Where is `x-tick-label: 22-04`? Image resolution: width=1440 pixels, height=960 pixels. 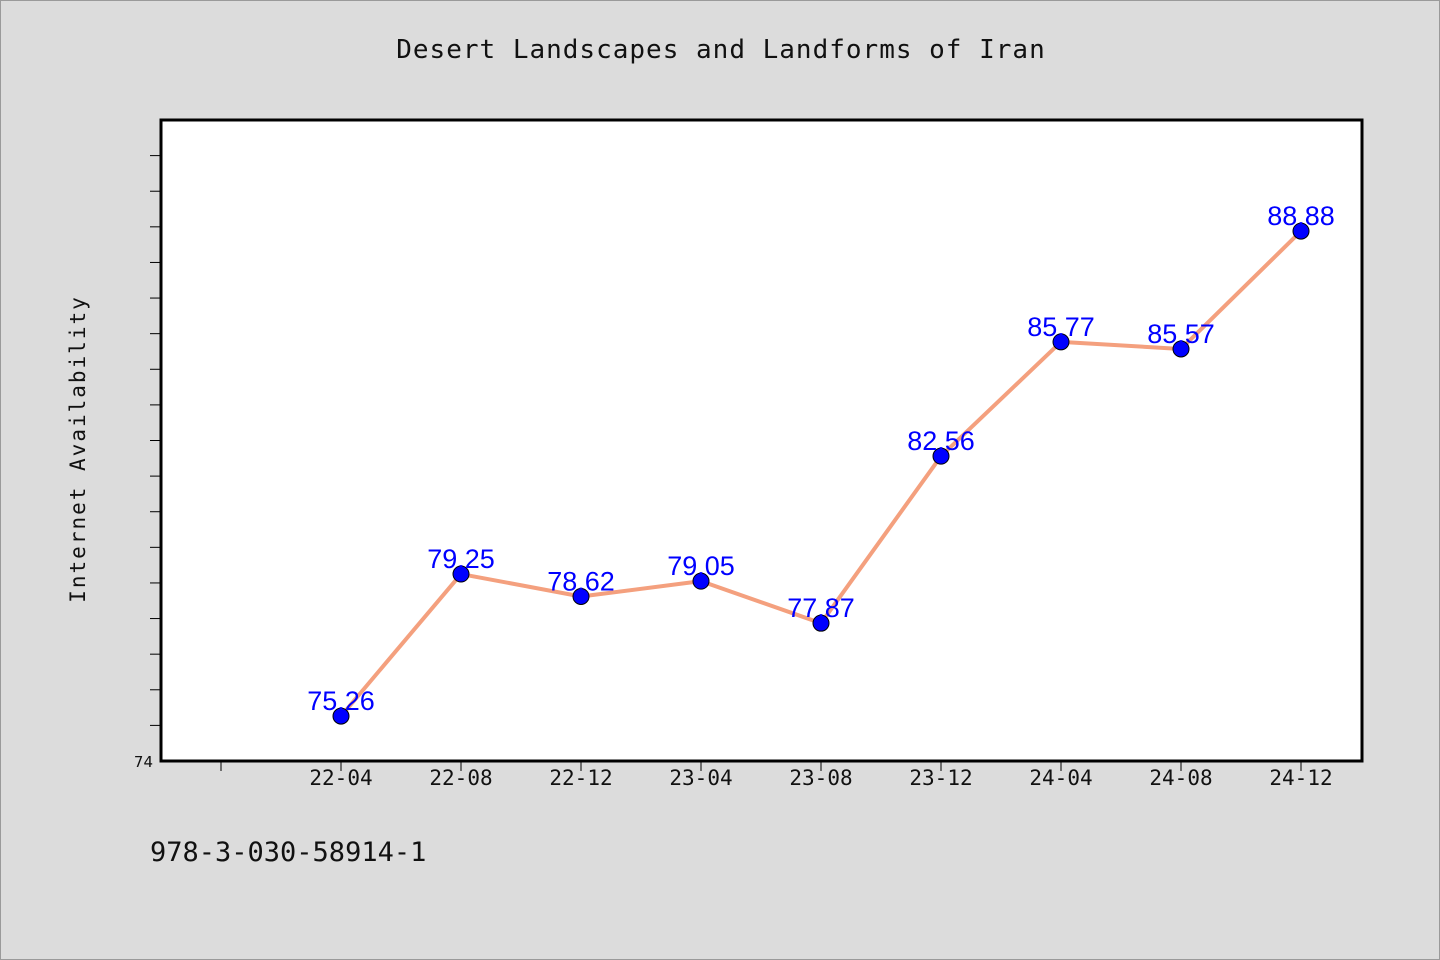
x-tick-label: 22-04 is located at coordinates (340, 778).